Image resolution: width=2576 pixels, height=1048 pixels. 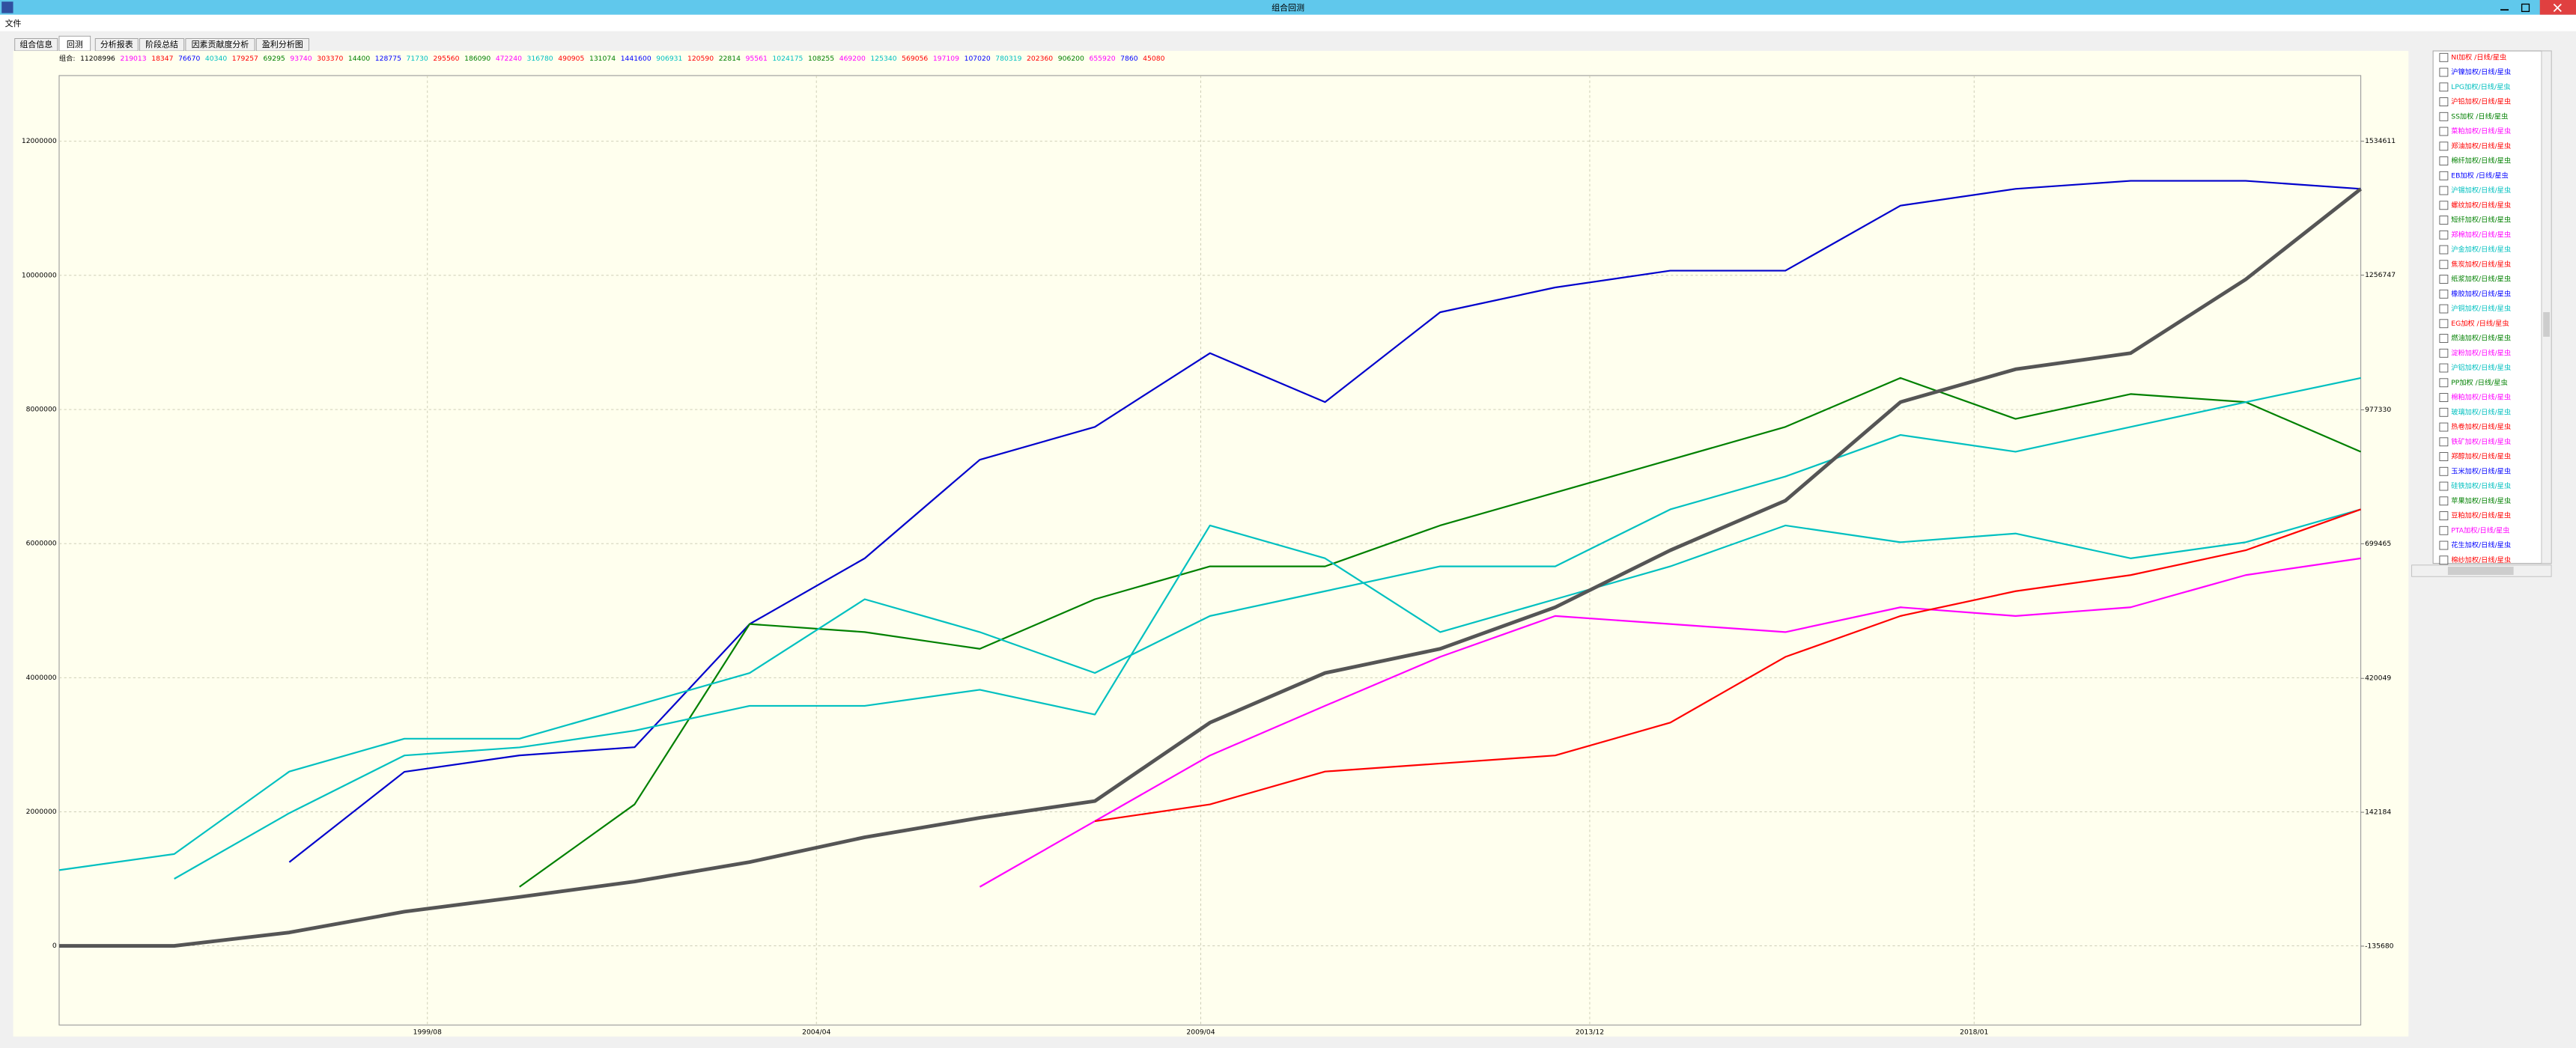 What do you see at coordinates (2481, 397) in the screenshot?
I see `instrument-label: 棉粕加权/日线/星虫` at bounding box center [2481, 397].